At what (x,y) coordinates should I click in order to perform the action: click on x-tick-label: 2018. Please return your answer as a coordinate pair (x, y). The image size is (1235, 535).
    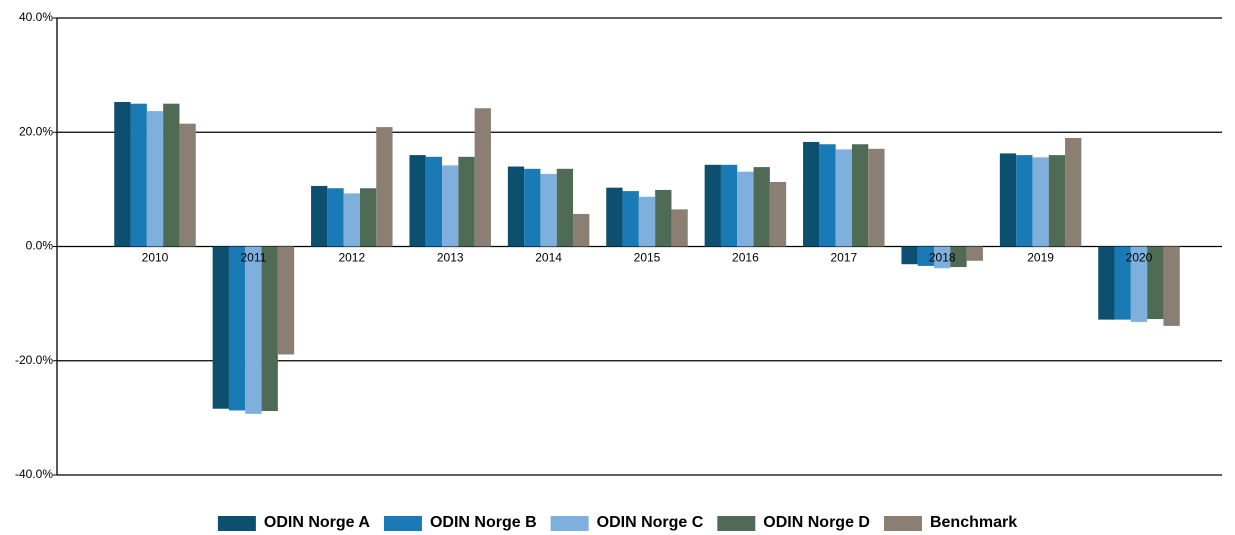
    Looking at the image, I should click on (942, 258).